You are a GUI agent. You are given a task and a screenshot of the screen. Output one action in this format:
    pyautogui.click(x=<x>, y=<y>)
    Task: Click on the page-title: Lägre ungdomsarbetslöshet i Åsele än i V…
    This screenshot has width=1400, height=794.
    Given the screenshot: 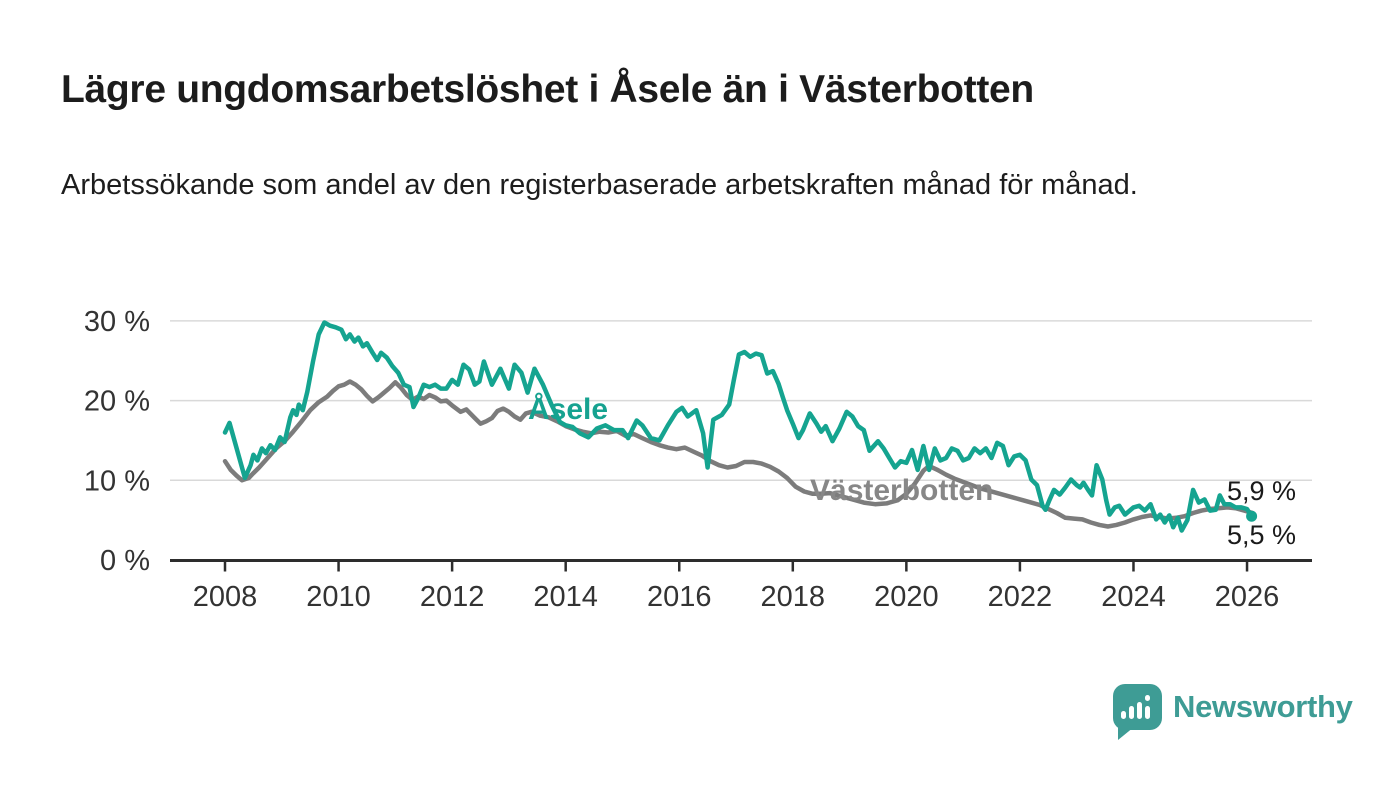 What is the action you would take?
    pyautogui.click(x=547, y=89)
    